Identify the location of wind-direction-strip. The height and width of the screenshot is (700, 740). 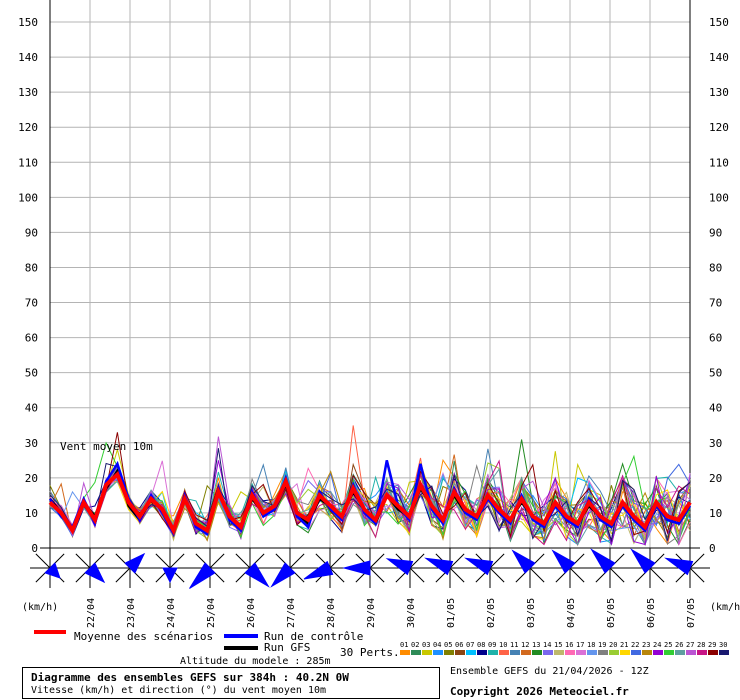
(370, 568).